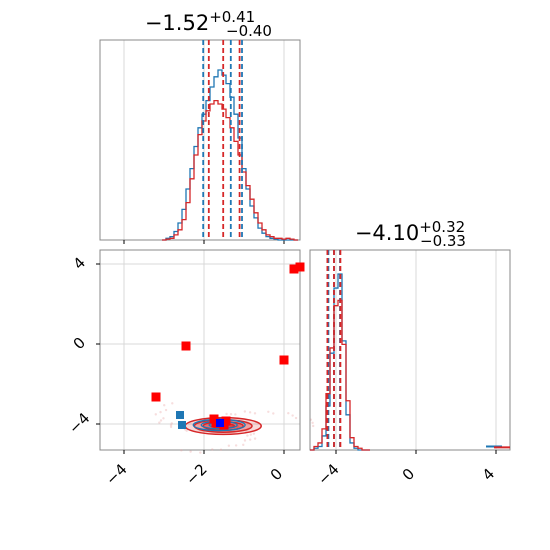 This screenshot has width=550, height=550. I want to click on title-marginal-x-minus: −0.40, so click(249, 31).